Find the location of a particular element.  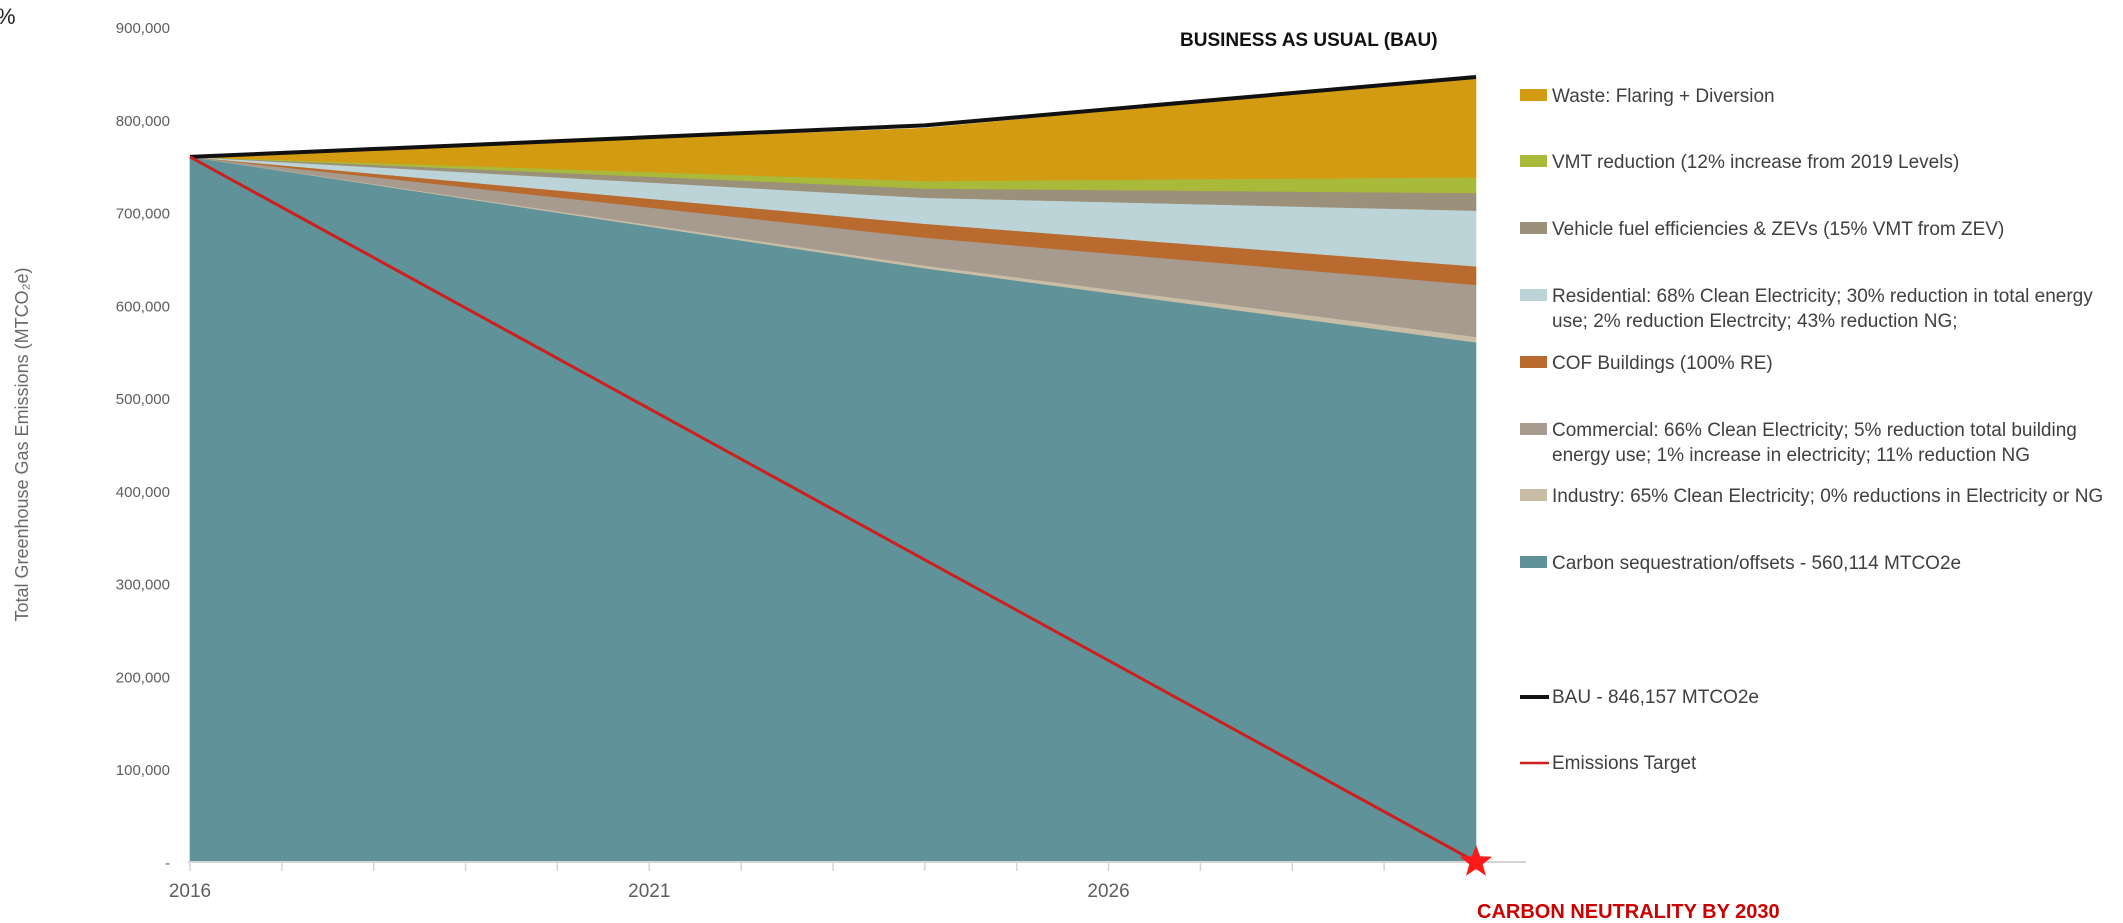

y-tick-label: 700,000 is located at coordinates (143, 214).